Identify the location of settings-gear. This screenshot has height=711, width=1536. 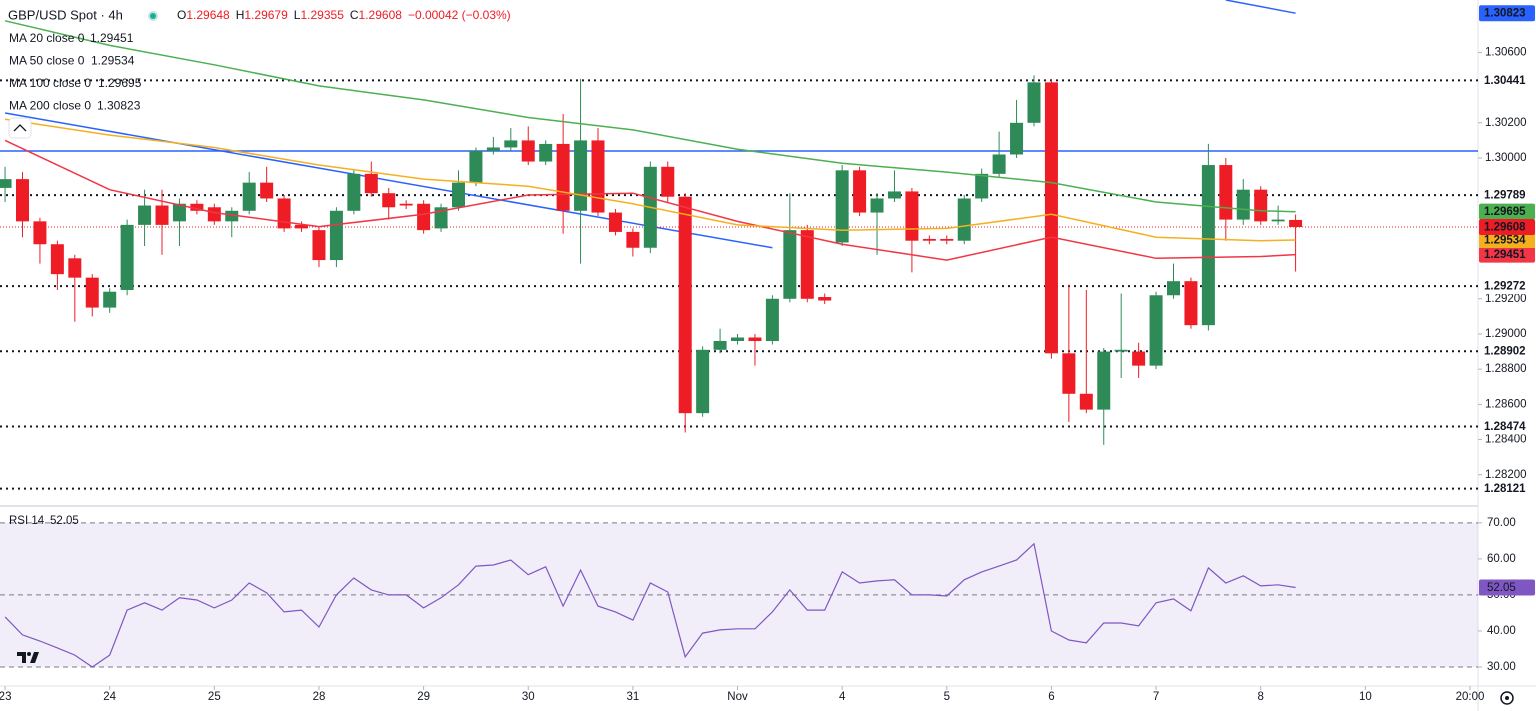
(1507, 698).